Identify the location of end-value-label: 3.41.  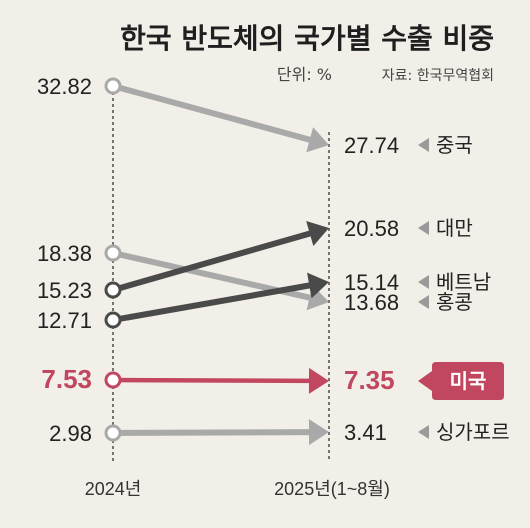
(365, 432).